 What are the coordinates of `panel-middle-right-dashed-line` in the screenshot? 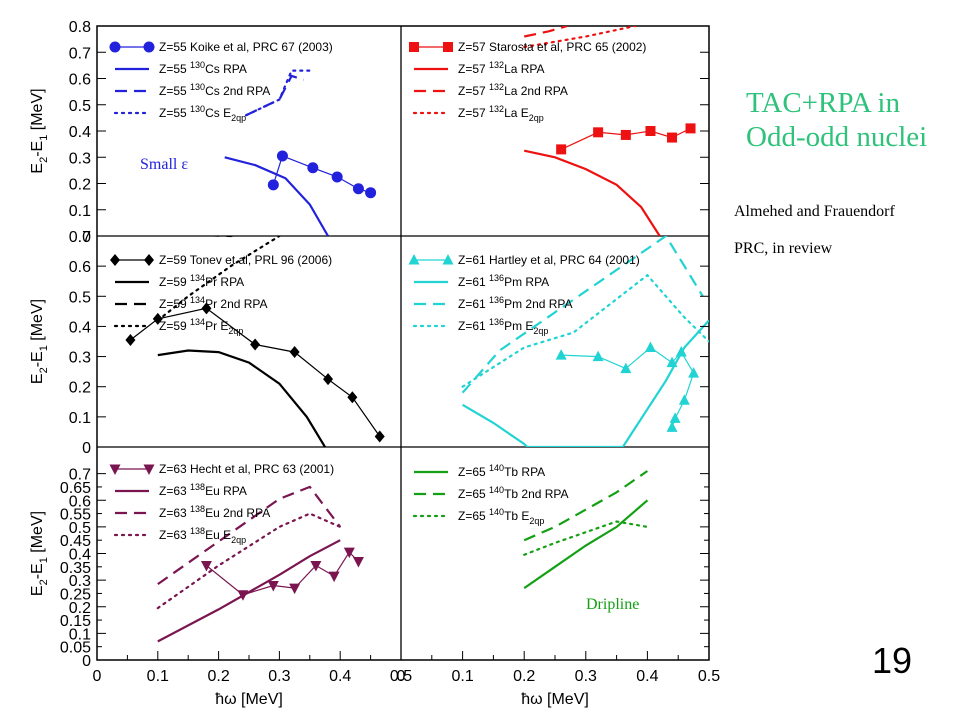 It's located at (582, 315).